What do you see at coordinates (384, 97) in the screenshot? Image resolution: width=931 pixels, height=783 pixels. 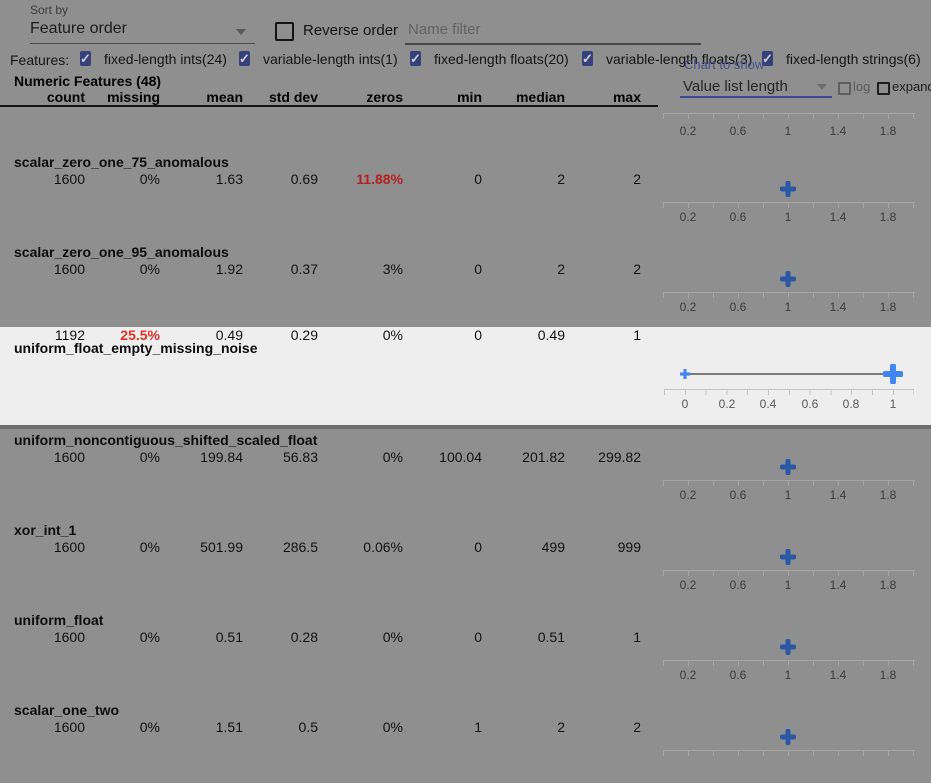 I see `col-header-zeros: zeros` at bounding box center [384, 97].